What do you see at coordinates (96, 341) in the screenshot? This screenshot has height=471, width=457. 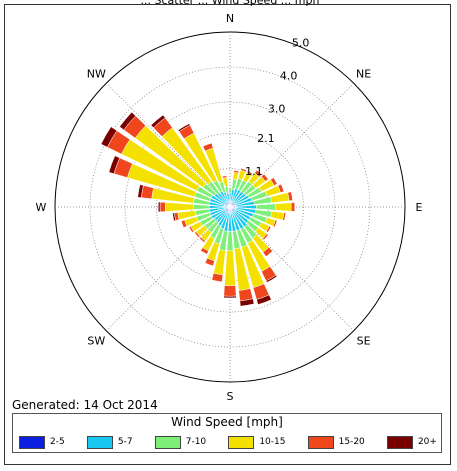 I see `direction-label-sw: SW` at bounding box center [96, 341].